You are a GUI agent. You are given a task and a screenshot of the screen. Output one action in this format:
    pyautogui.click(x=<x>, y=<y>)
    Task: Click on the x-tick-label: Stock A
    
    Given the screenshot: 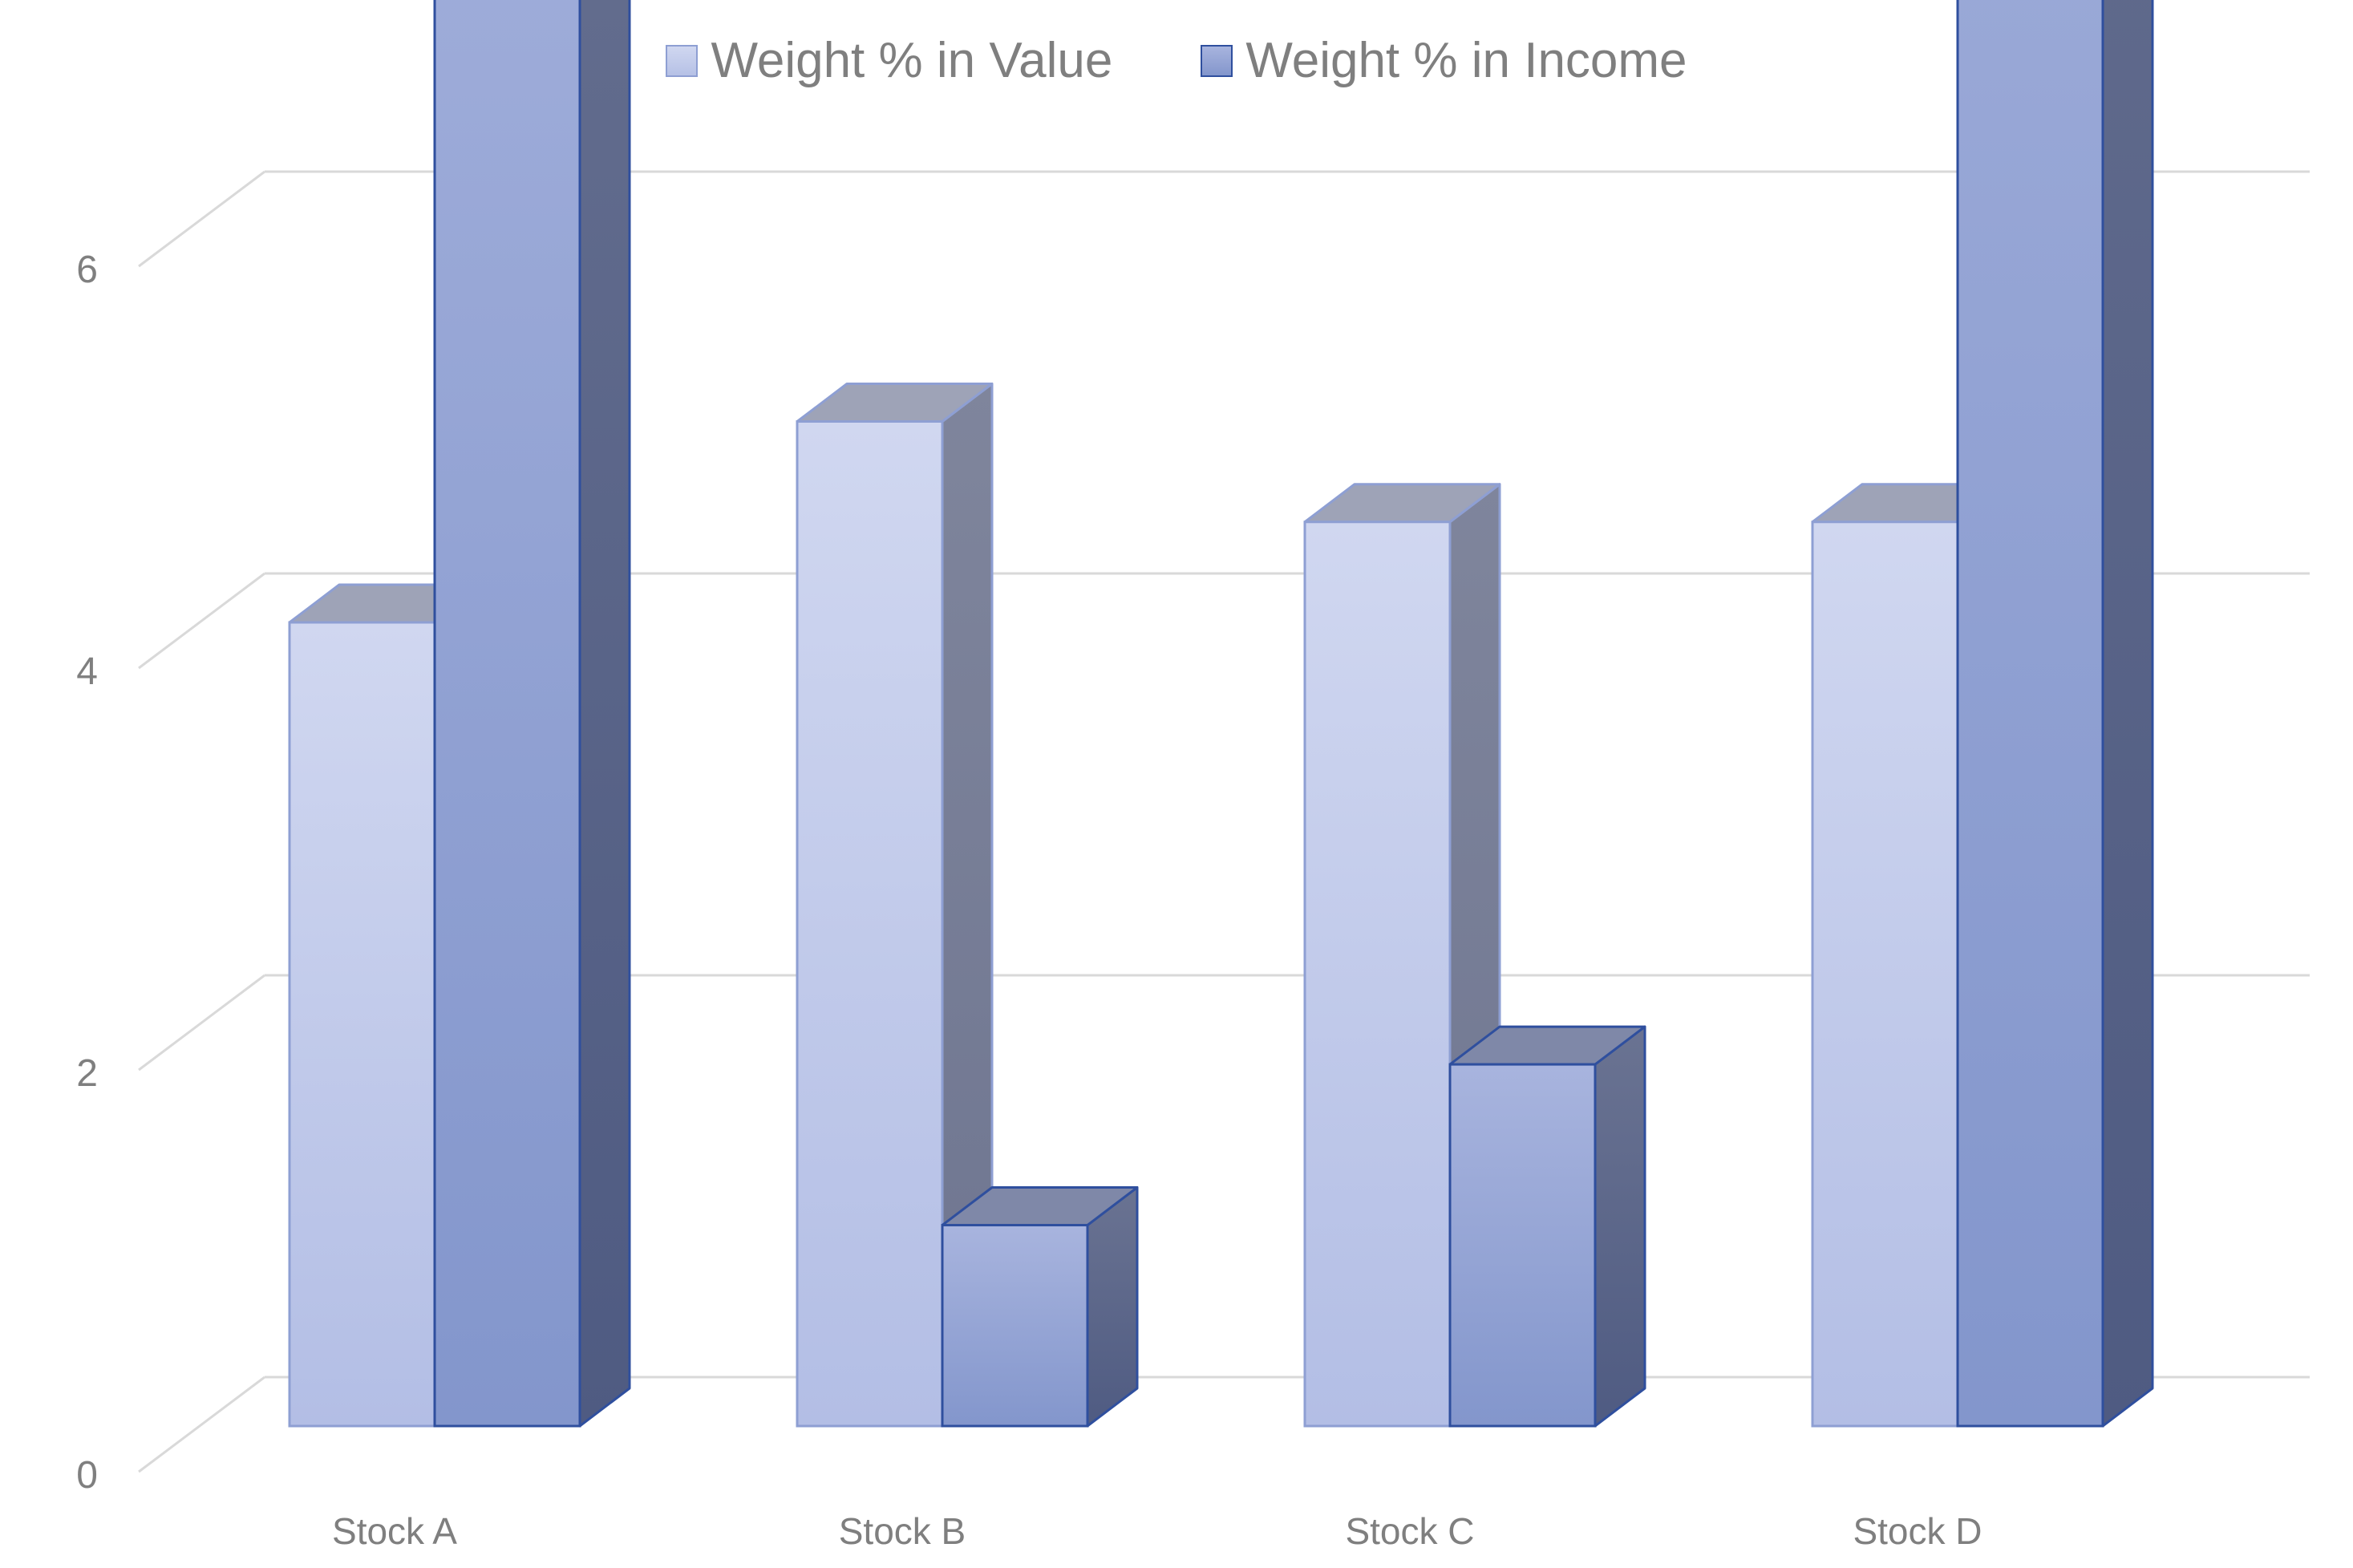 What is the action you would take?
    pyautogui.click(x=394, y=1531)
    